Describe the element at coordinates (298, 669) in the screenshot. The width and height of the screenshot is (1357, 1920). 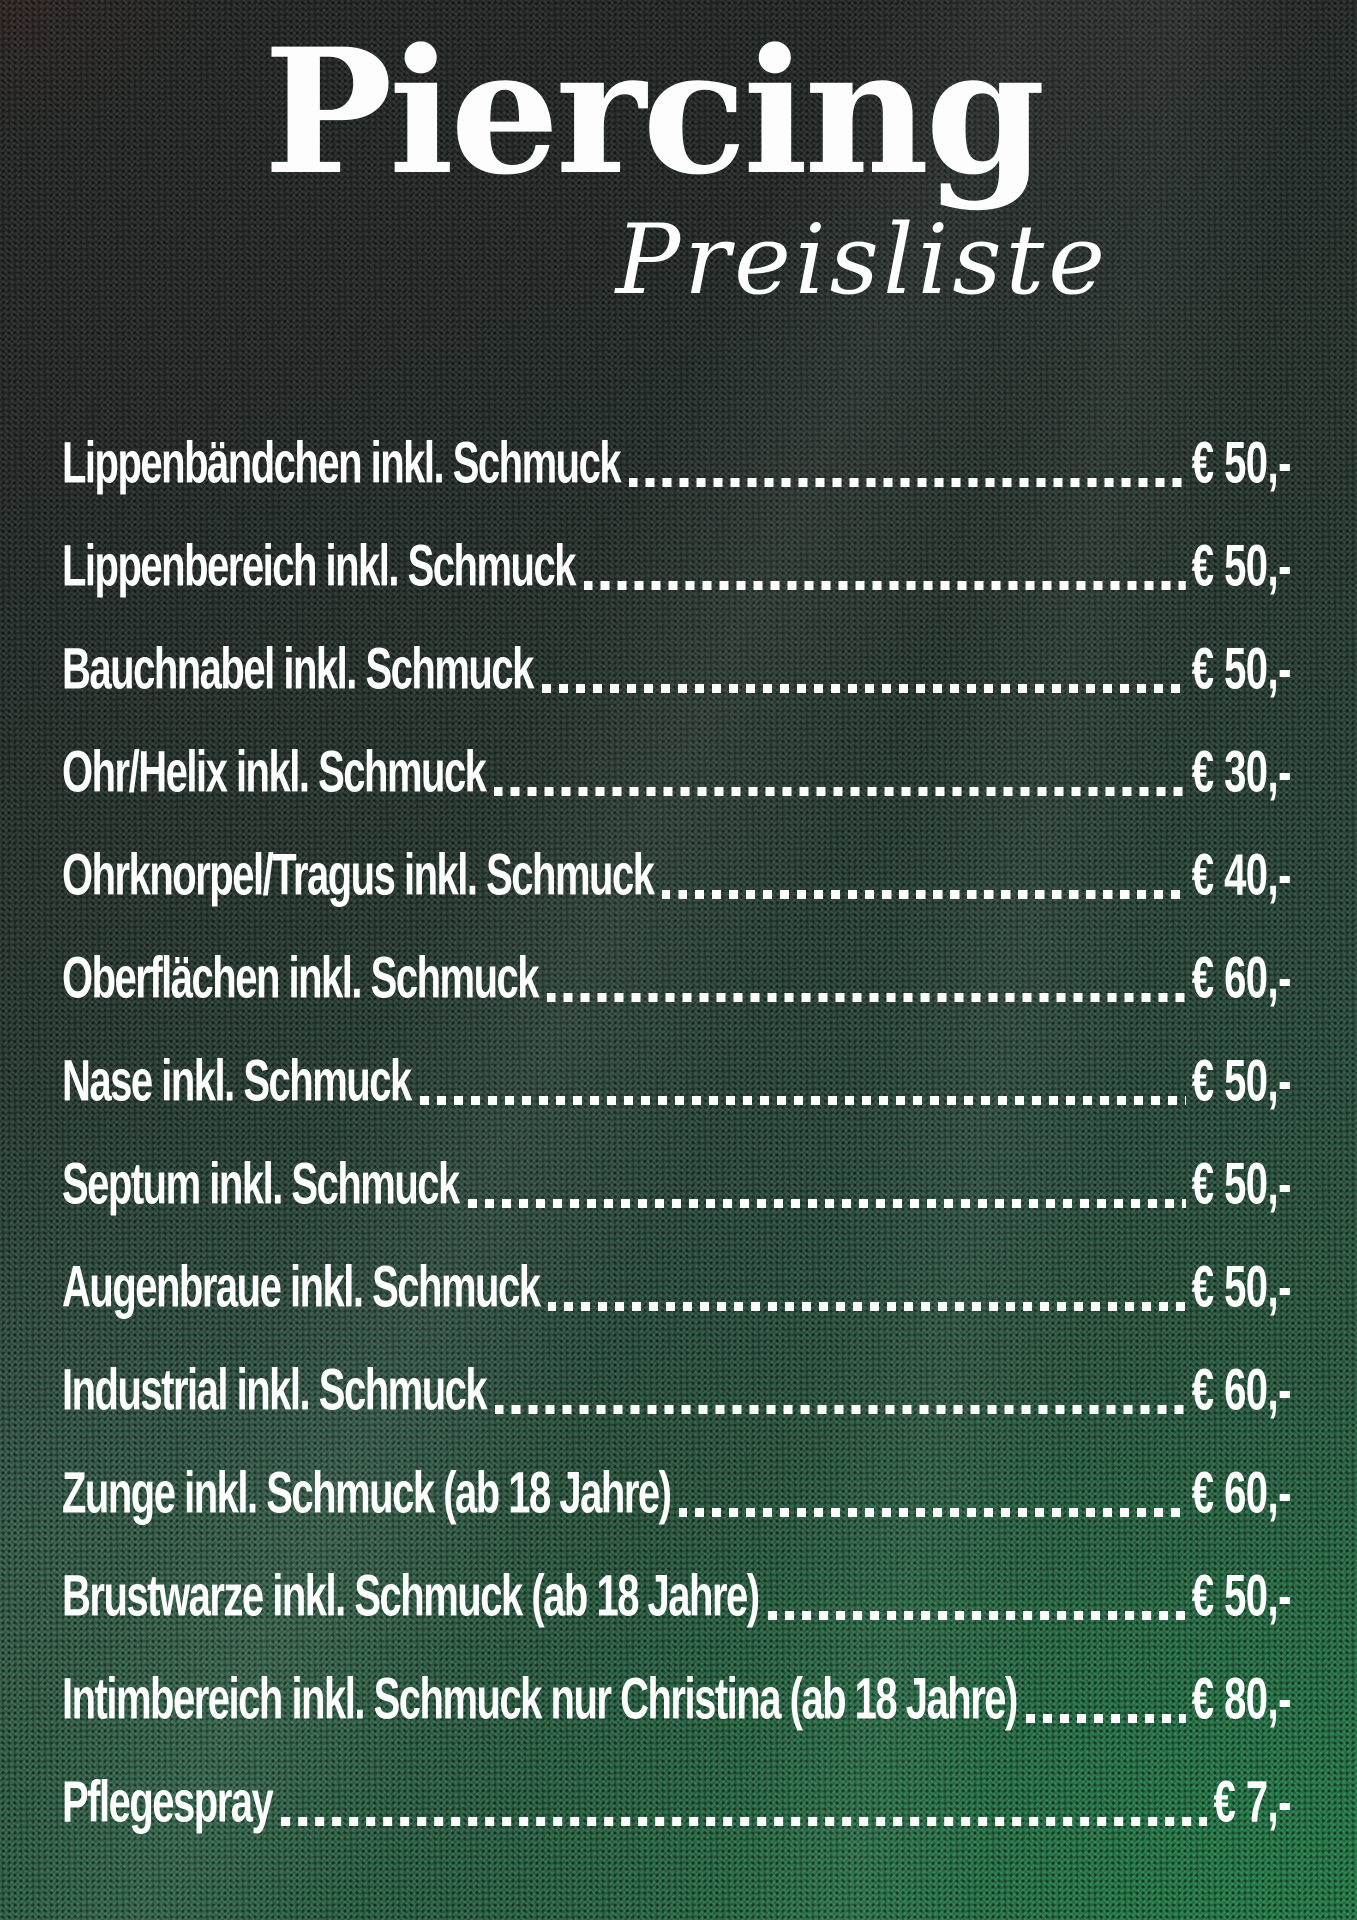
I see `item-label: Bauchnabel inkl. Schmuck` at that location.